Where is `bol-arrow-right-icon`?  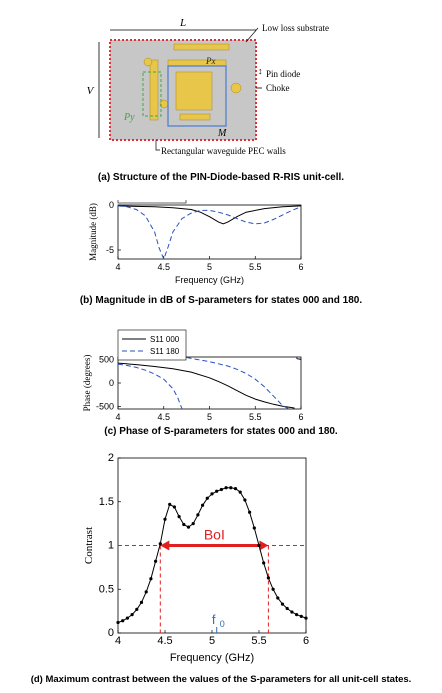
bol-arrow-right-icon is located at coordinates (264, 545).